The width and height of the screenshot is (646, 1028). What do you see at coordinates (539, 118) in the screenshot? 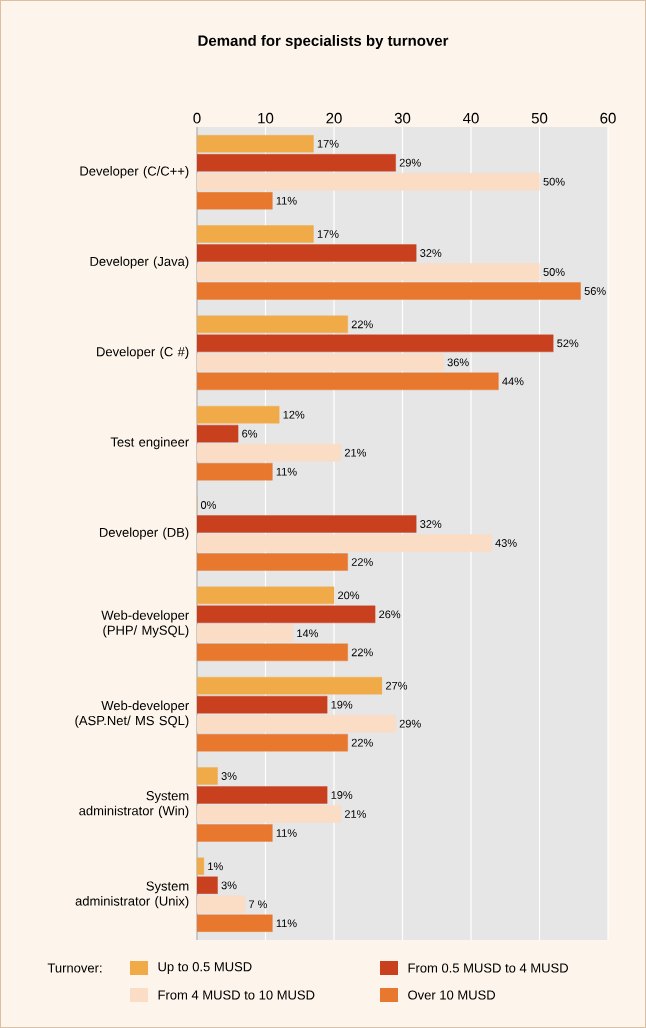
I see `x-tick-label: 50` at bounding box center [539, 118].